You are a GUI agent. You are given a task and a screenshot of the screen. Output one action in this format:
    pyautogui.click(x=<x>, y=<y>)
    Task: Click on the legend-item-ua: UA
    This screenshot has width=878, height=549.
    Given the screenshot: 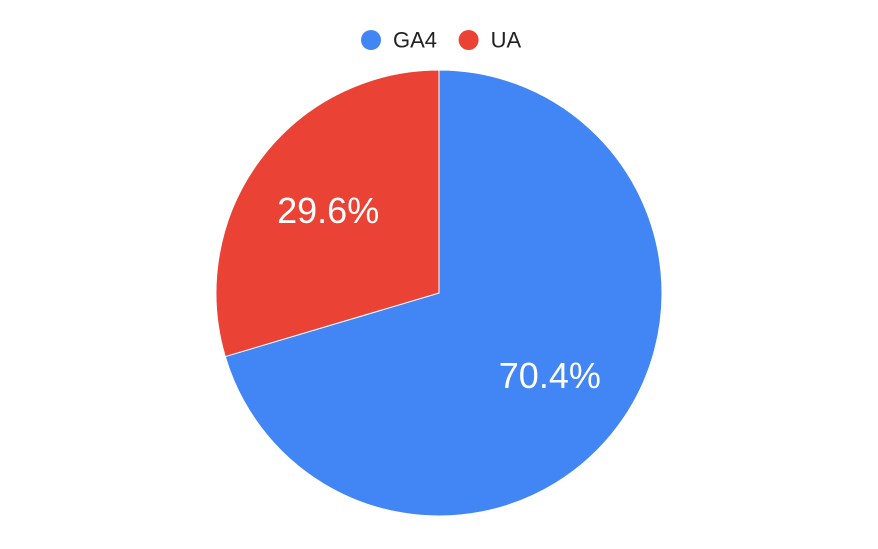 What is the action you would take?
    pyautogui.click(x=490, y=40)
    